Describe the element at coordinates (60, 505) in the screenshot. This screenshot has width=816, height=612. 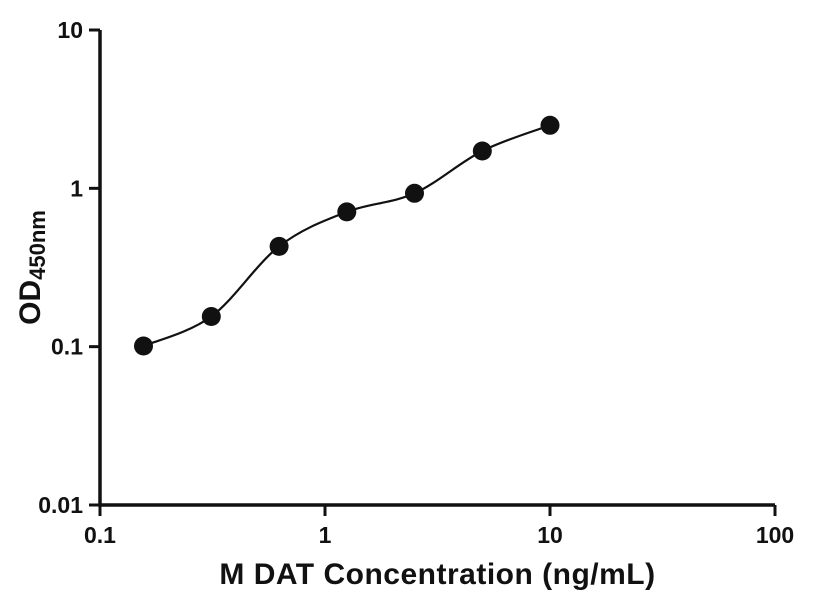
I see `y-tick-label: 0.01` at that location.